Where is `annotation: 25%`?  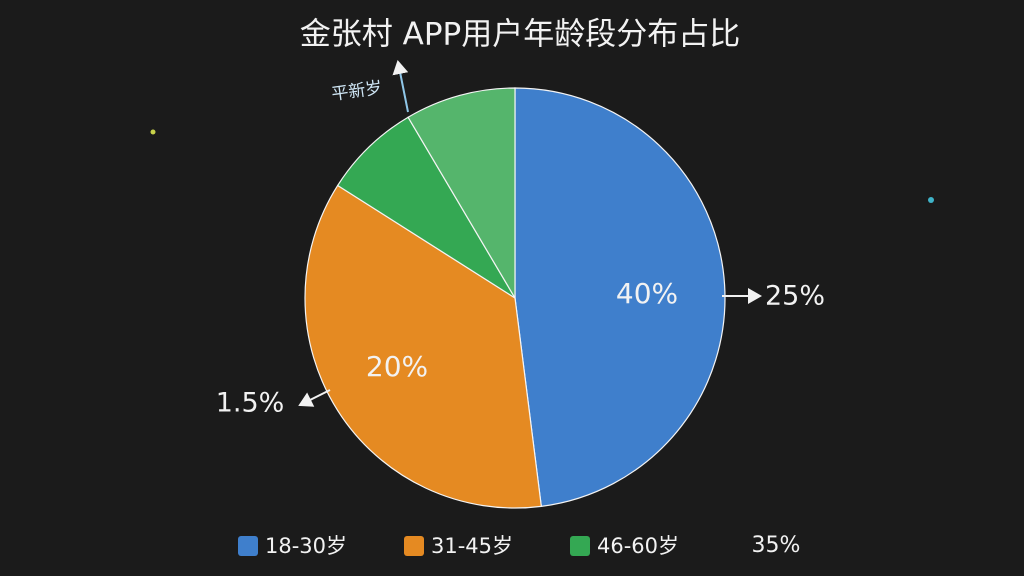
annotation: 25% is located at coordinates (795, 296).